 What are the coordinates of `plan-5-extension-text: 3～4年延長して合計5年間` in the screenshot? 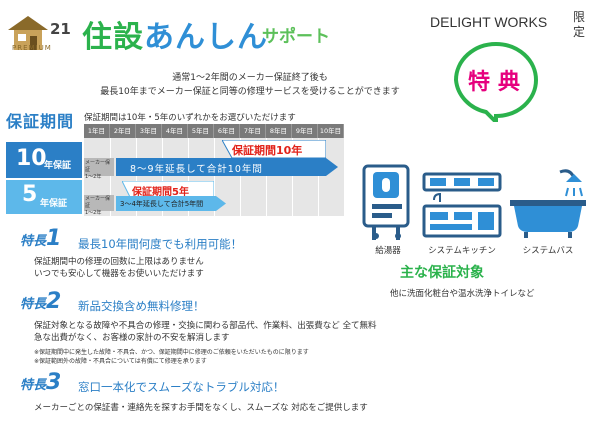 It's located at (162, 204).